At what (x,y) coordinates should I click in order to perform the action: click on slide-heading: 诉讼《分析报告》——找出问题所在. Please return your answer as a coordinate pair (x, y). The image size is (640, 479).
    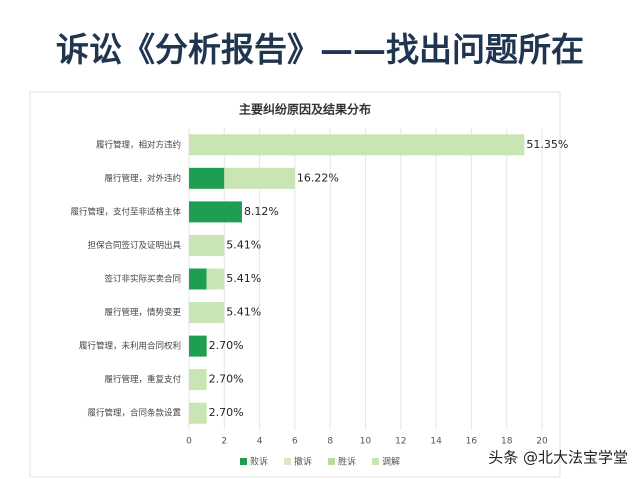
    Looking at the image, I should click on (320, 49).